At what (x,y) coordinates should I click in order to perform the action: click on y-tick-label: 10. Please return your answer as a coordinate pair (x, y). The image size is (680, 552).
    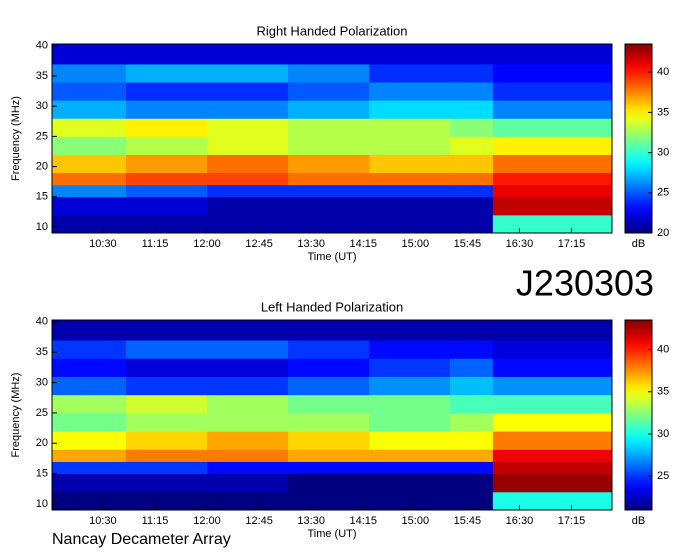
    Looking at the image, I should click on (42, 227).